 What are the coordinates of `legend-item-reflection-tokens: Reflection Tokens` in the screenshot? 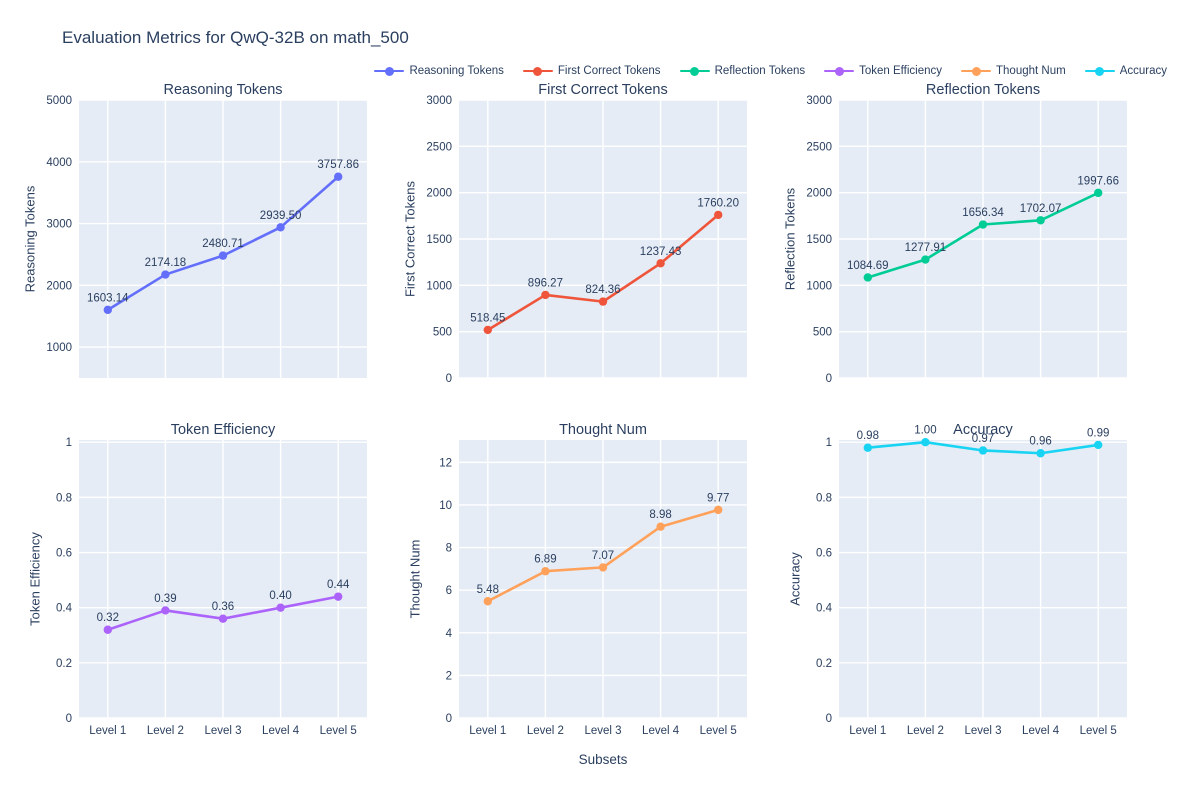 It's located at (742, 71).